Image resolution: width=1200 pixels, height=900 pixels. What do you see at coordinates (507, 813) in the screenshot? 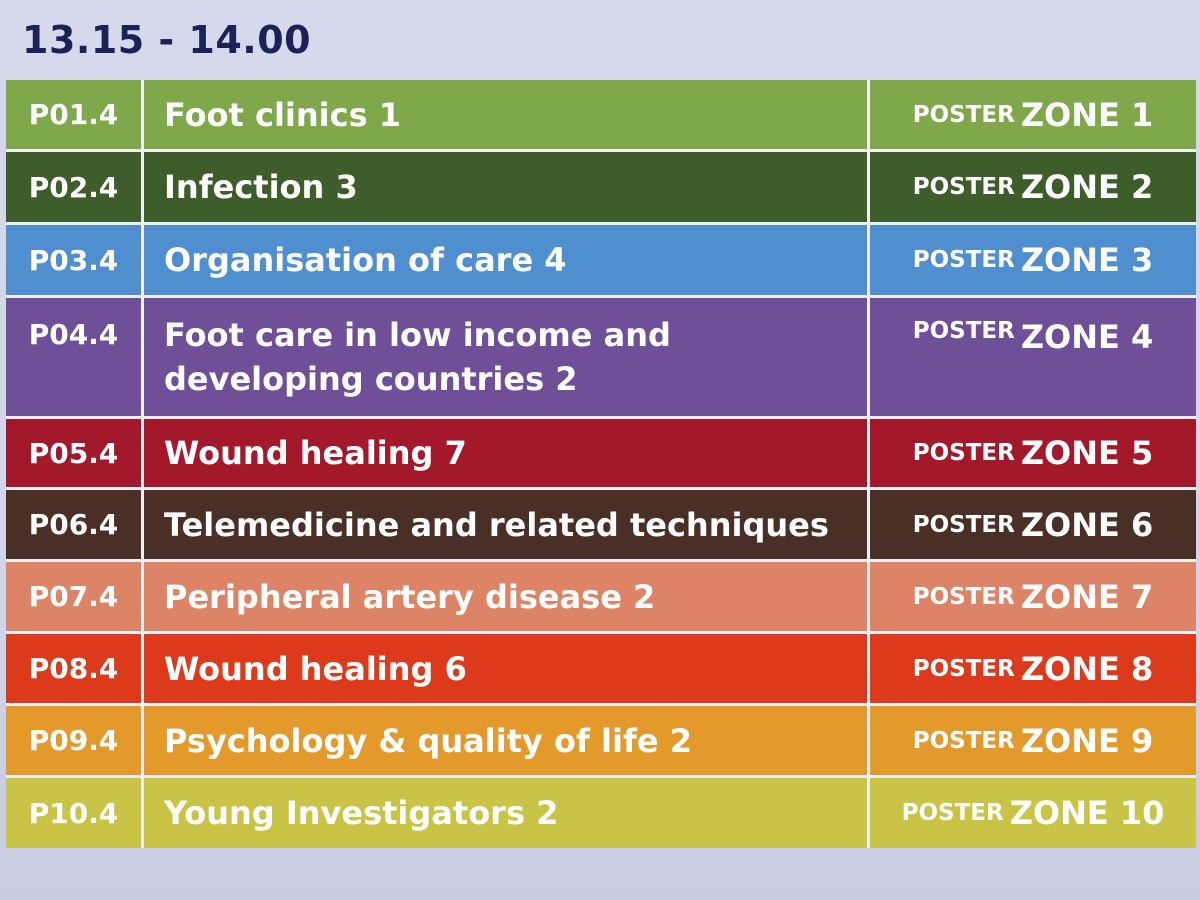
I see `session-title: Young Investigators 2` at bounding box center [507, 813].